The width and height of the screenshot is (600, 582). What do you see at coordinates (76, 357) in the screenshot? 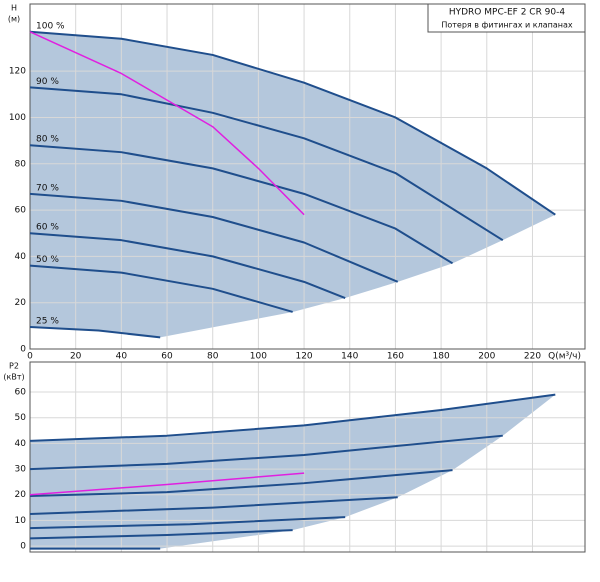
I see `x-tick-label: 20` at bounding box center [76, 357].